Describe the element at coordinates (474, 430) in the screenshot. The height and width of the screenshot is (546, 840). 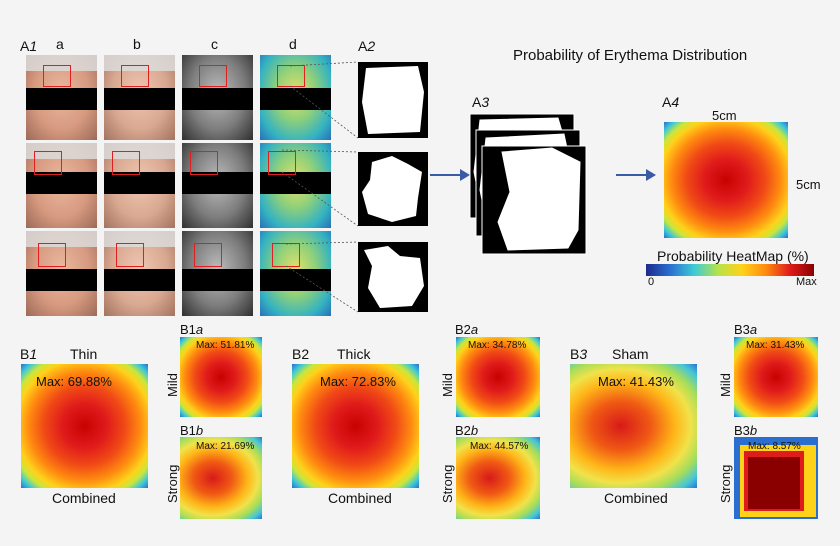
I see `panel-b2b-letter: b` at that location.